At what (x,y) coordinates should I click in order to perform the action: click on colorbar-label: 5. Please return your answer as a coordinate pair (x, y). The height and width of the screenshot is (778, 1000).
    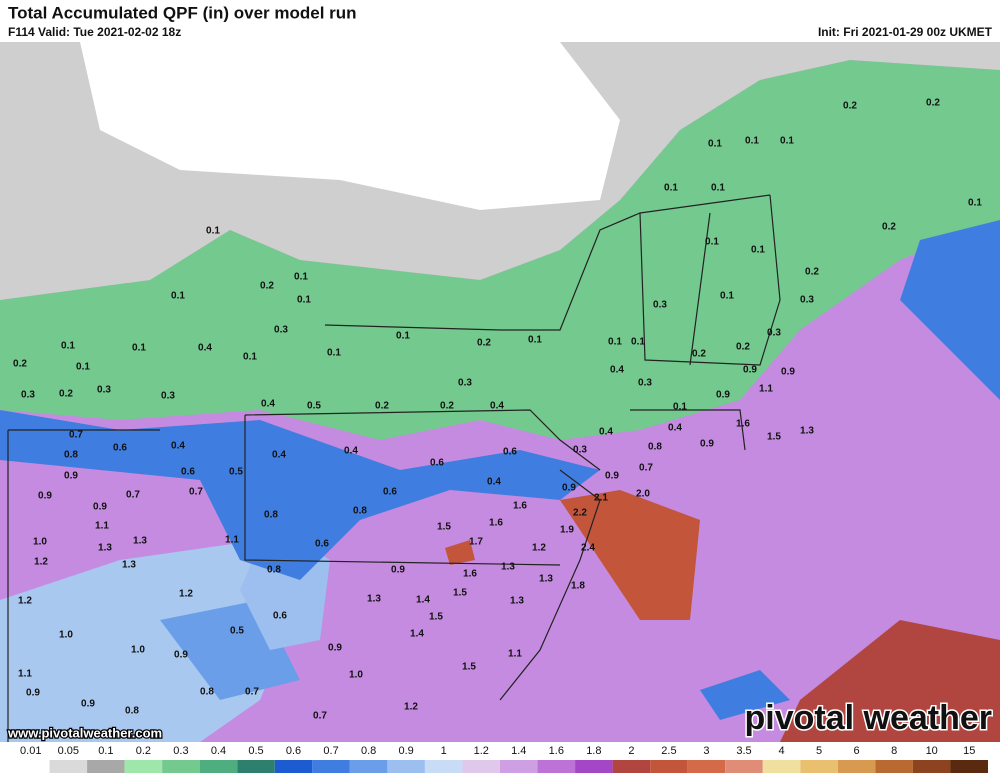
    Looking at the image, I should click on (819, 751).